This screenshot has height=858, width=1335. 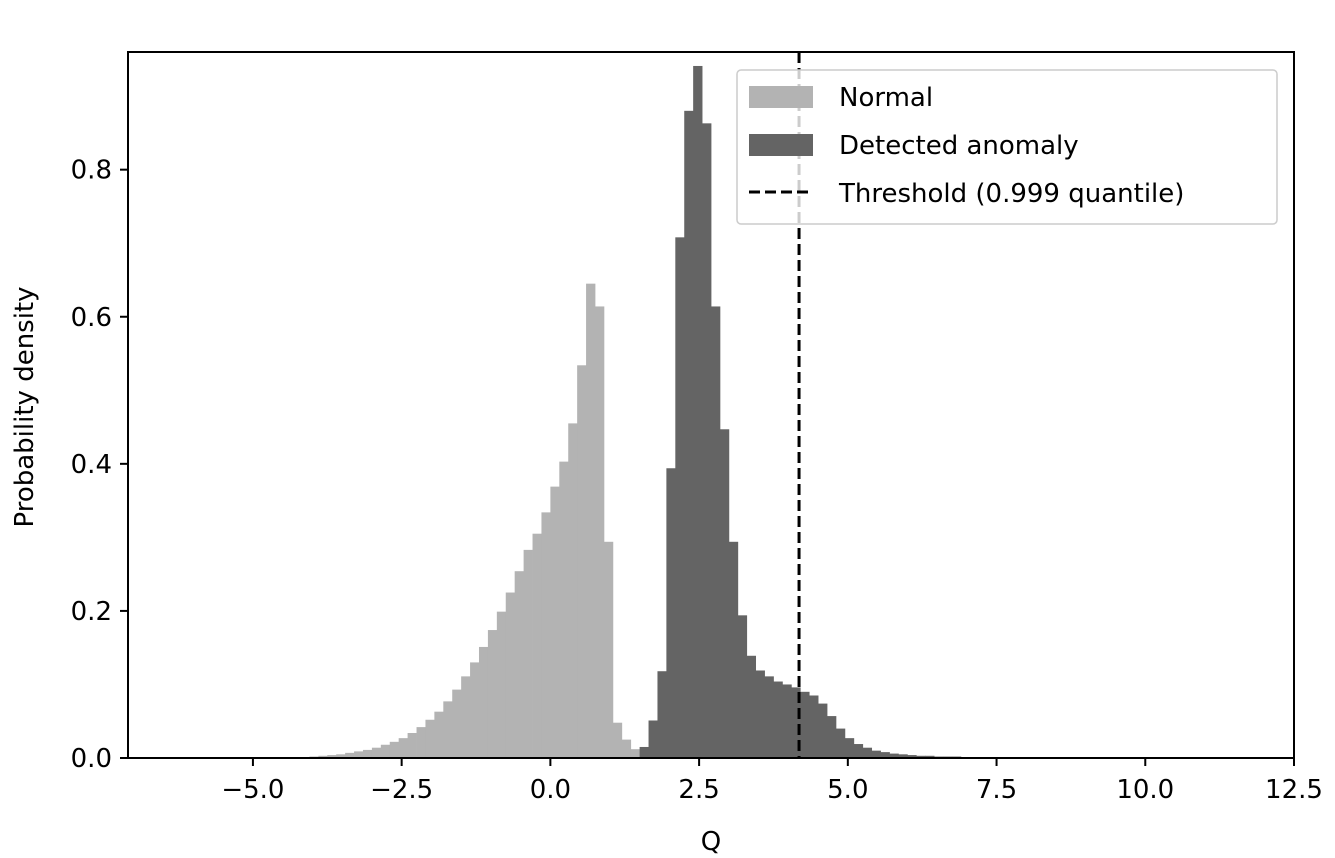 What do you see at coordinates (1011, 194) in the screenshot?
I see `legend-label-threshold: Threshold (0.999 quantile)` at bounding box center [1011, 194].